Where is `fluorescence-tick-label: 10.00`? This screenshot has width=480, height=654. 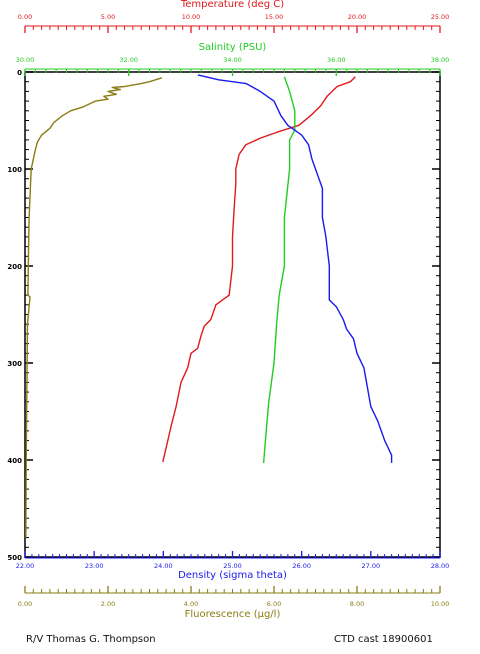
fluorescence-tick-label: 10.00 is located at coordinates (440, 604).